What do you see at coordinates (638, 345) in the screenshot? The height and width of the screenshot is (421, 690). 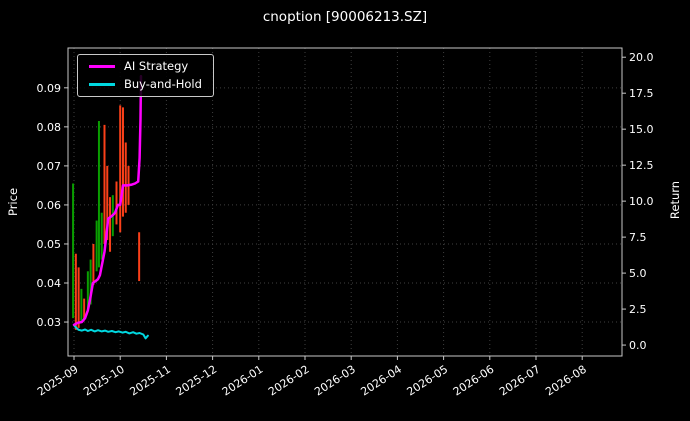 I see `svg-text: 0.0` at bounding box center [638, 345].